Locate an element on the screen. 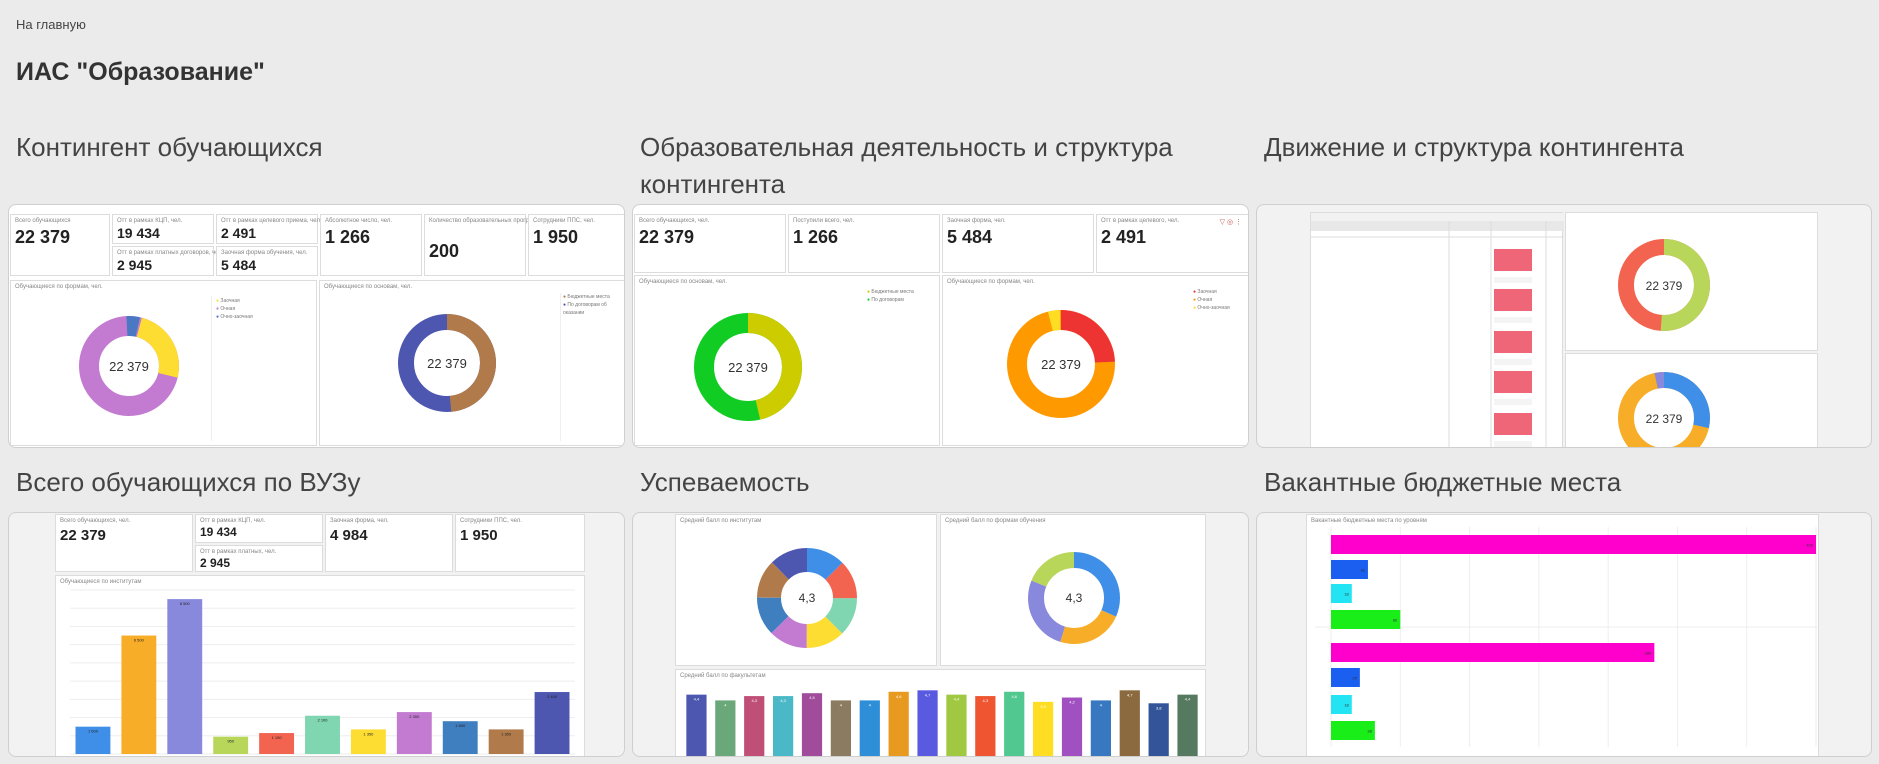 This screenshot has width=1879, height=764. bar-value-label: 2 300 is located at coordinates (414, 716).